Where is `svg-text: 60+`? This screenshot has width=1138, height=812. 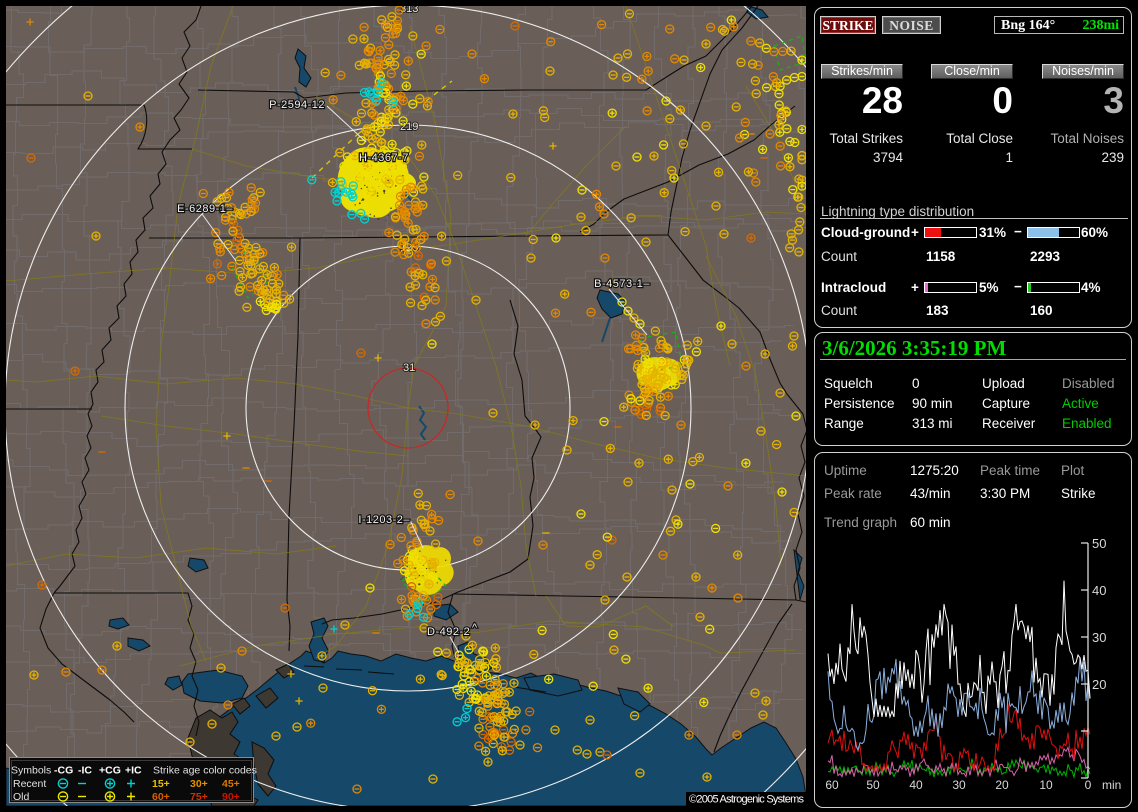
svg-text: 60+ is located at coordinates (161, 797).